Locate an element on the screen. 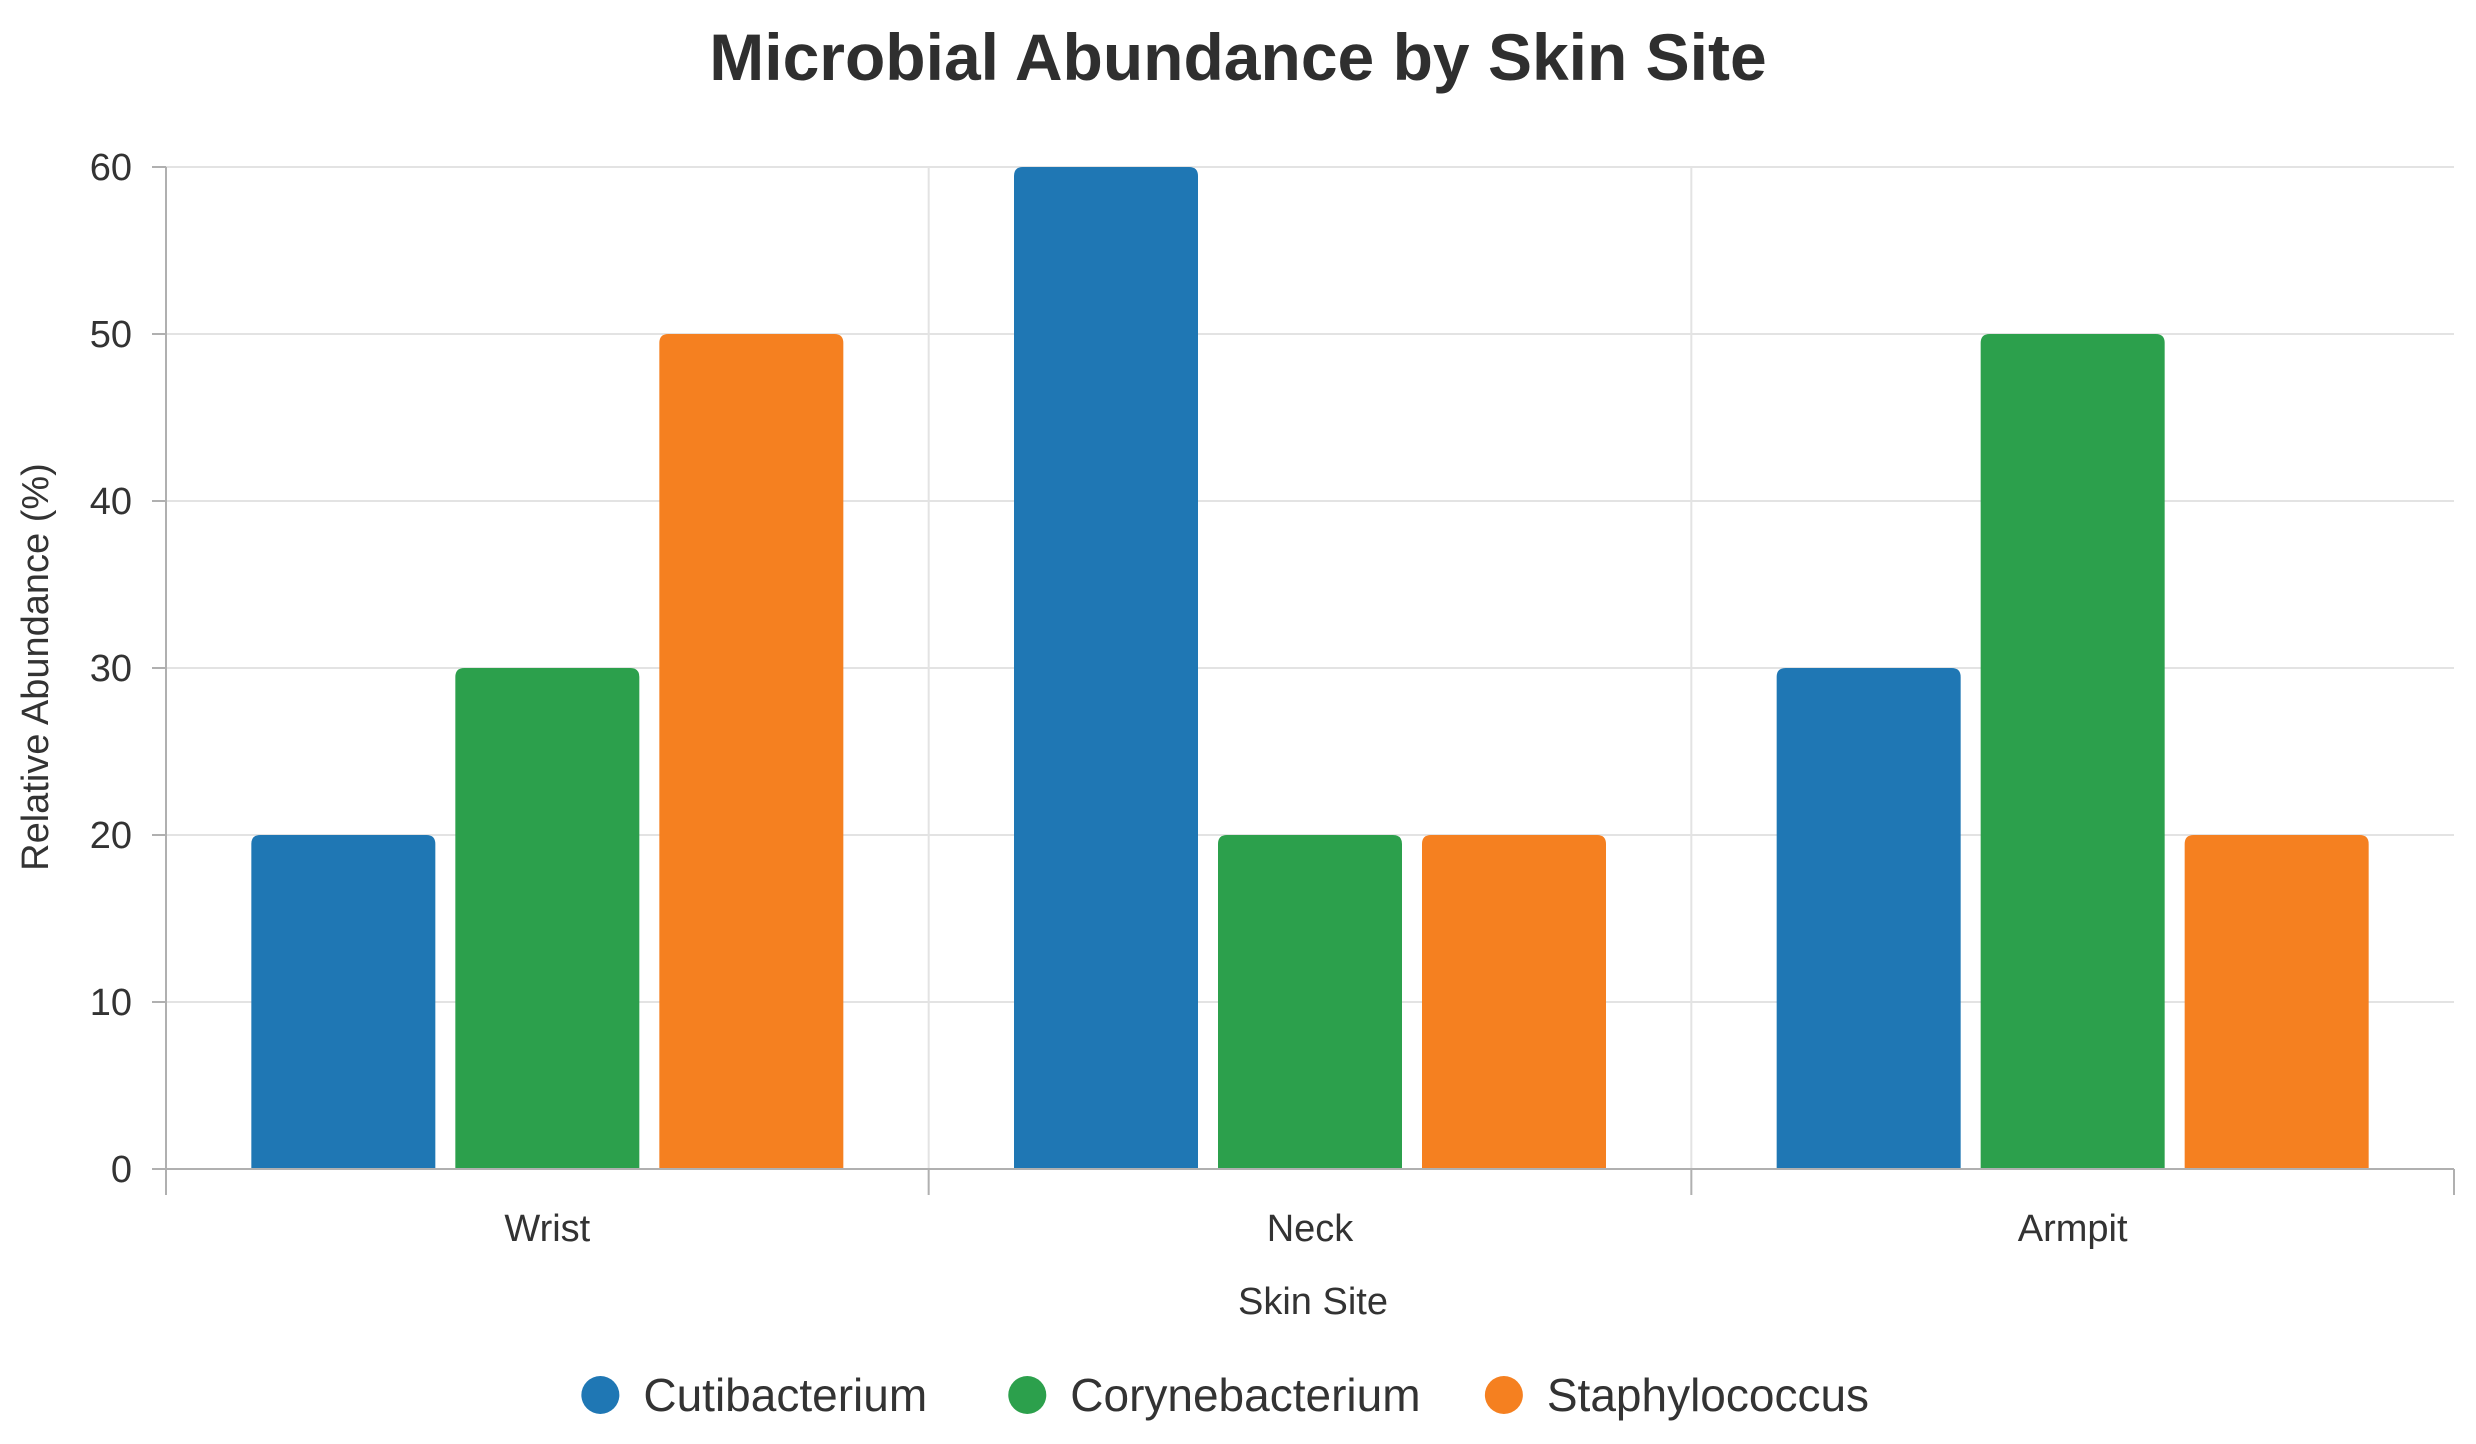 This screenshot has height=1444, width=2476. chart-title: Microbial Abundance by Skin Site is located at coordinates (1237, 57).